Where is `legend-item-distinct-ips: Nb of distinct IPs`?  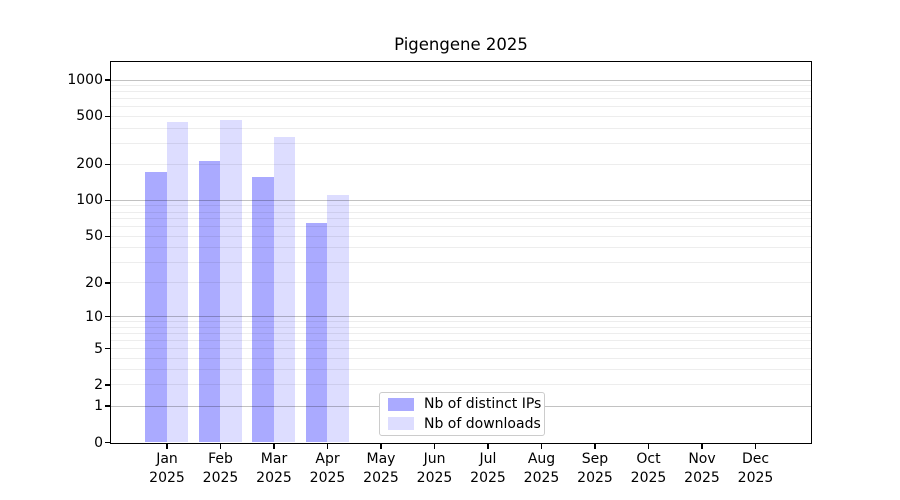
legend-item-distinct-ips: Nb of distinct IPs is located at coordinates (464, 404).